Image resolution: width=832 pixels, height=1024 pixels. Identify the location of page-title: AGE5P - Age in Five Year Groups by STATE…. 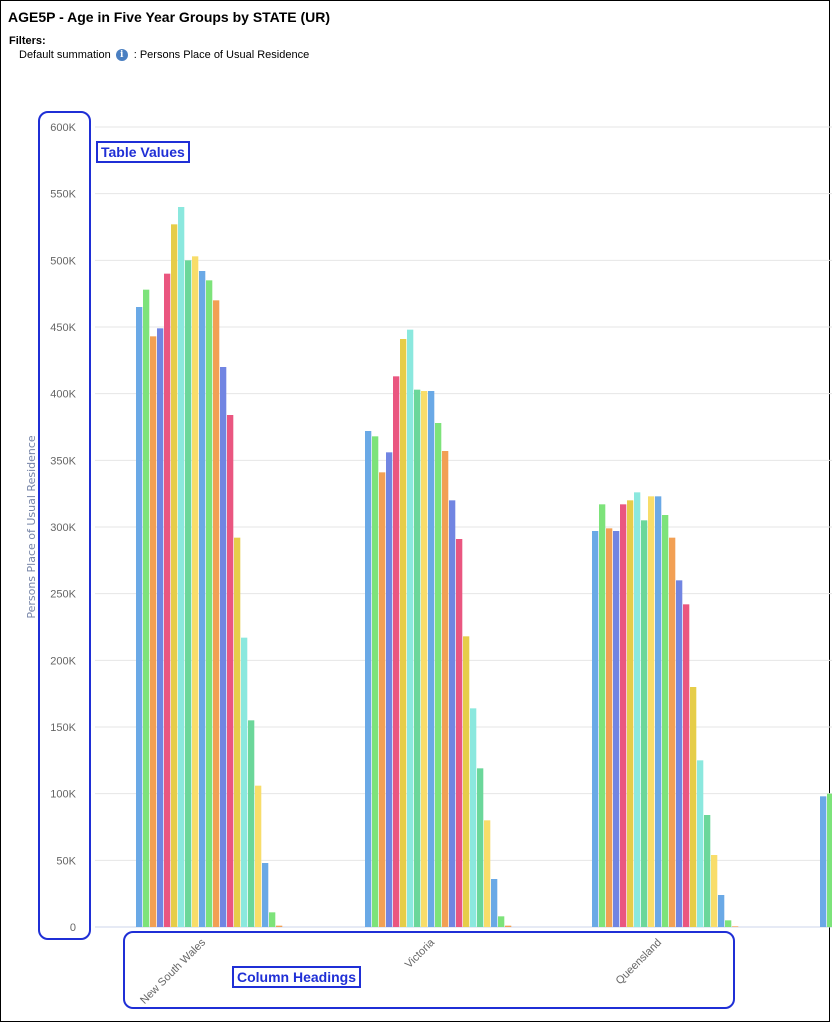
(169, 17).